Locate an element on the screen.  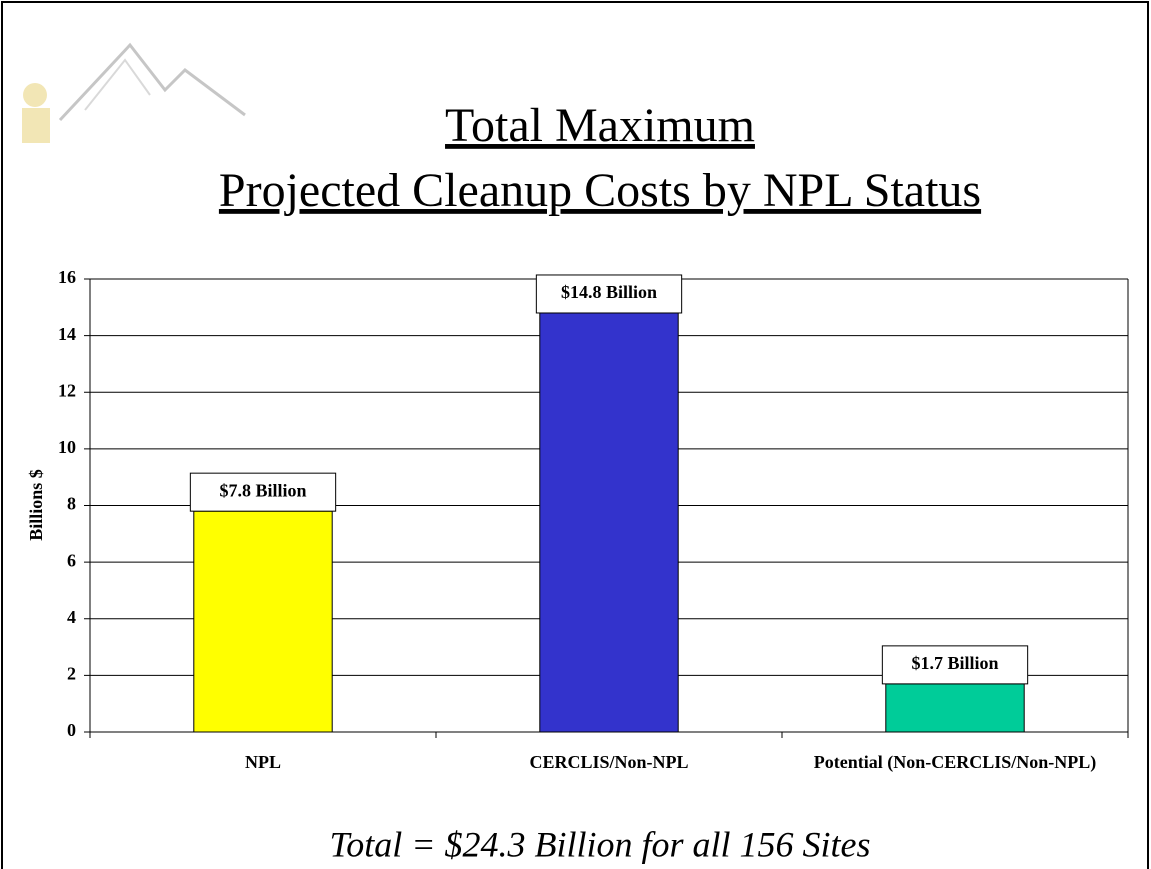
y-tick-label: 14 is located at coordinates (67, 334).